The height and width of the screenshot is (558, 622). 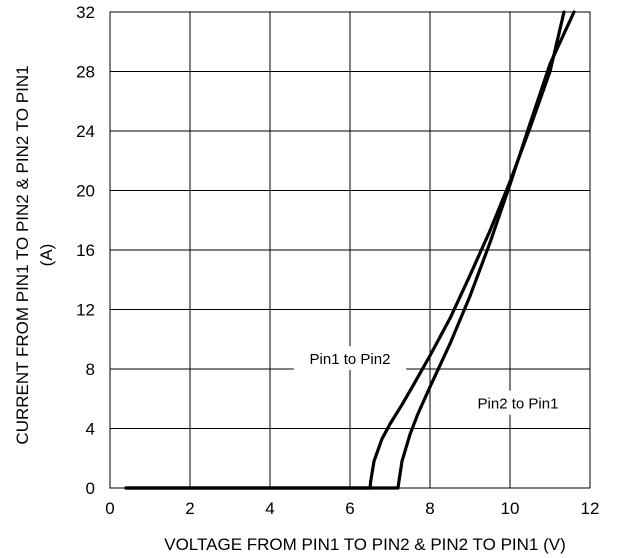 What do you see at coordinates (85, 131) in the screenshot?
I see `y-tick-label: 24` at bounding box center [85, 131].